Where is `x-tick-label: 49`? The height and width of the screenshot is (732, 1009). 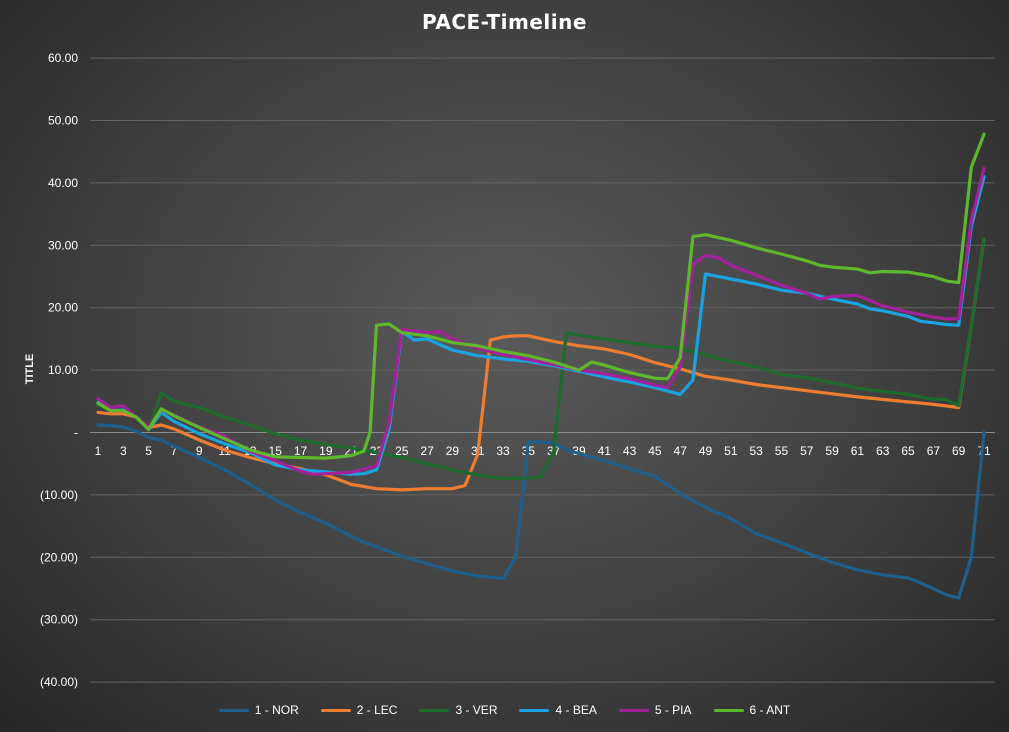 x-tick-label: 49 is located at coordinates (706, 451).